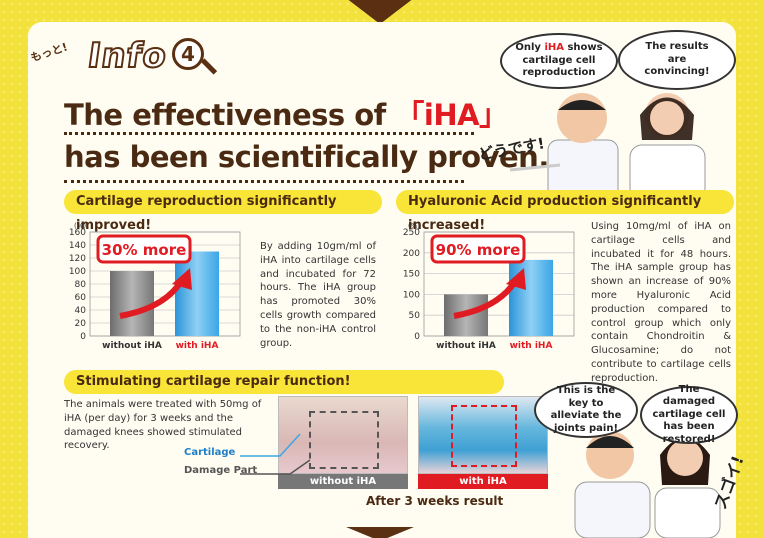 The width and height of the screenshot is (763, 538). I want to click on label-pointer-lines, so click(275, 454).